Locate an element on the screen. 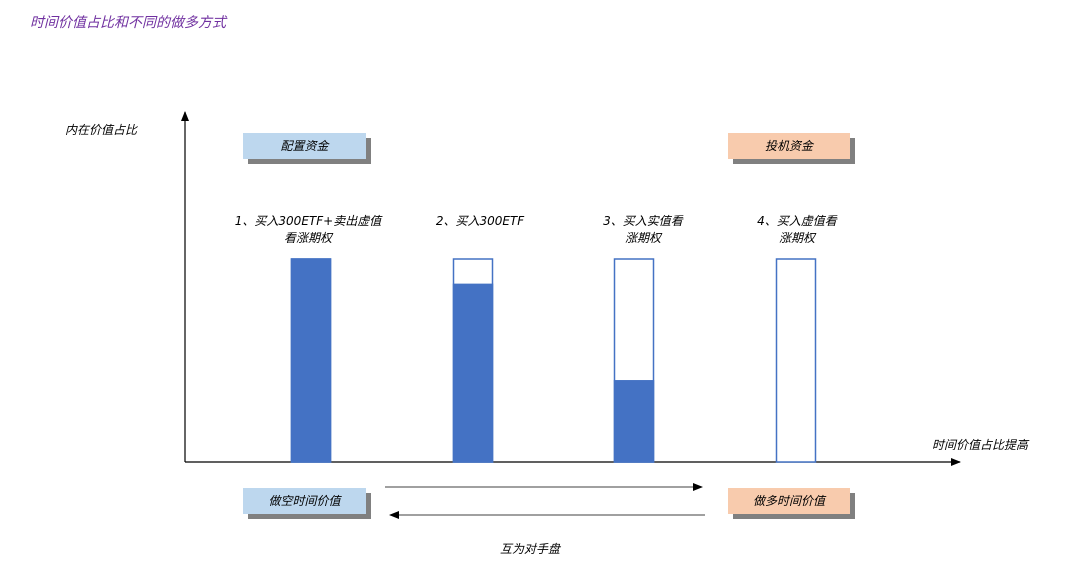 This screenshot has width=1080, height=579. page-title: 时间价值占比和不同的做多方式 is located at coordinates (128, 23).